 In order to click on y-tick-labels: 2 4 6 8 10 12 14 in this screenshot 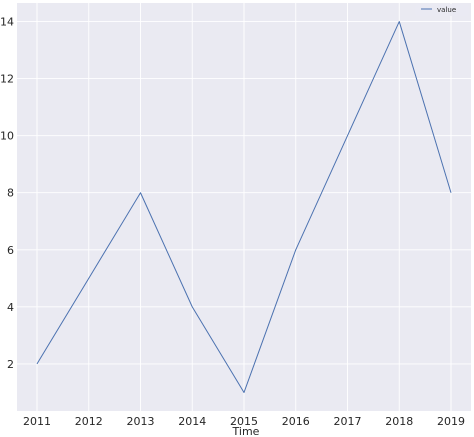, I will do `click(7, 193)`.